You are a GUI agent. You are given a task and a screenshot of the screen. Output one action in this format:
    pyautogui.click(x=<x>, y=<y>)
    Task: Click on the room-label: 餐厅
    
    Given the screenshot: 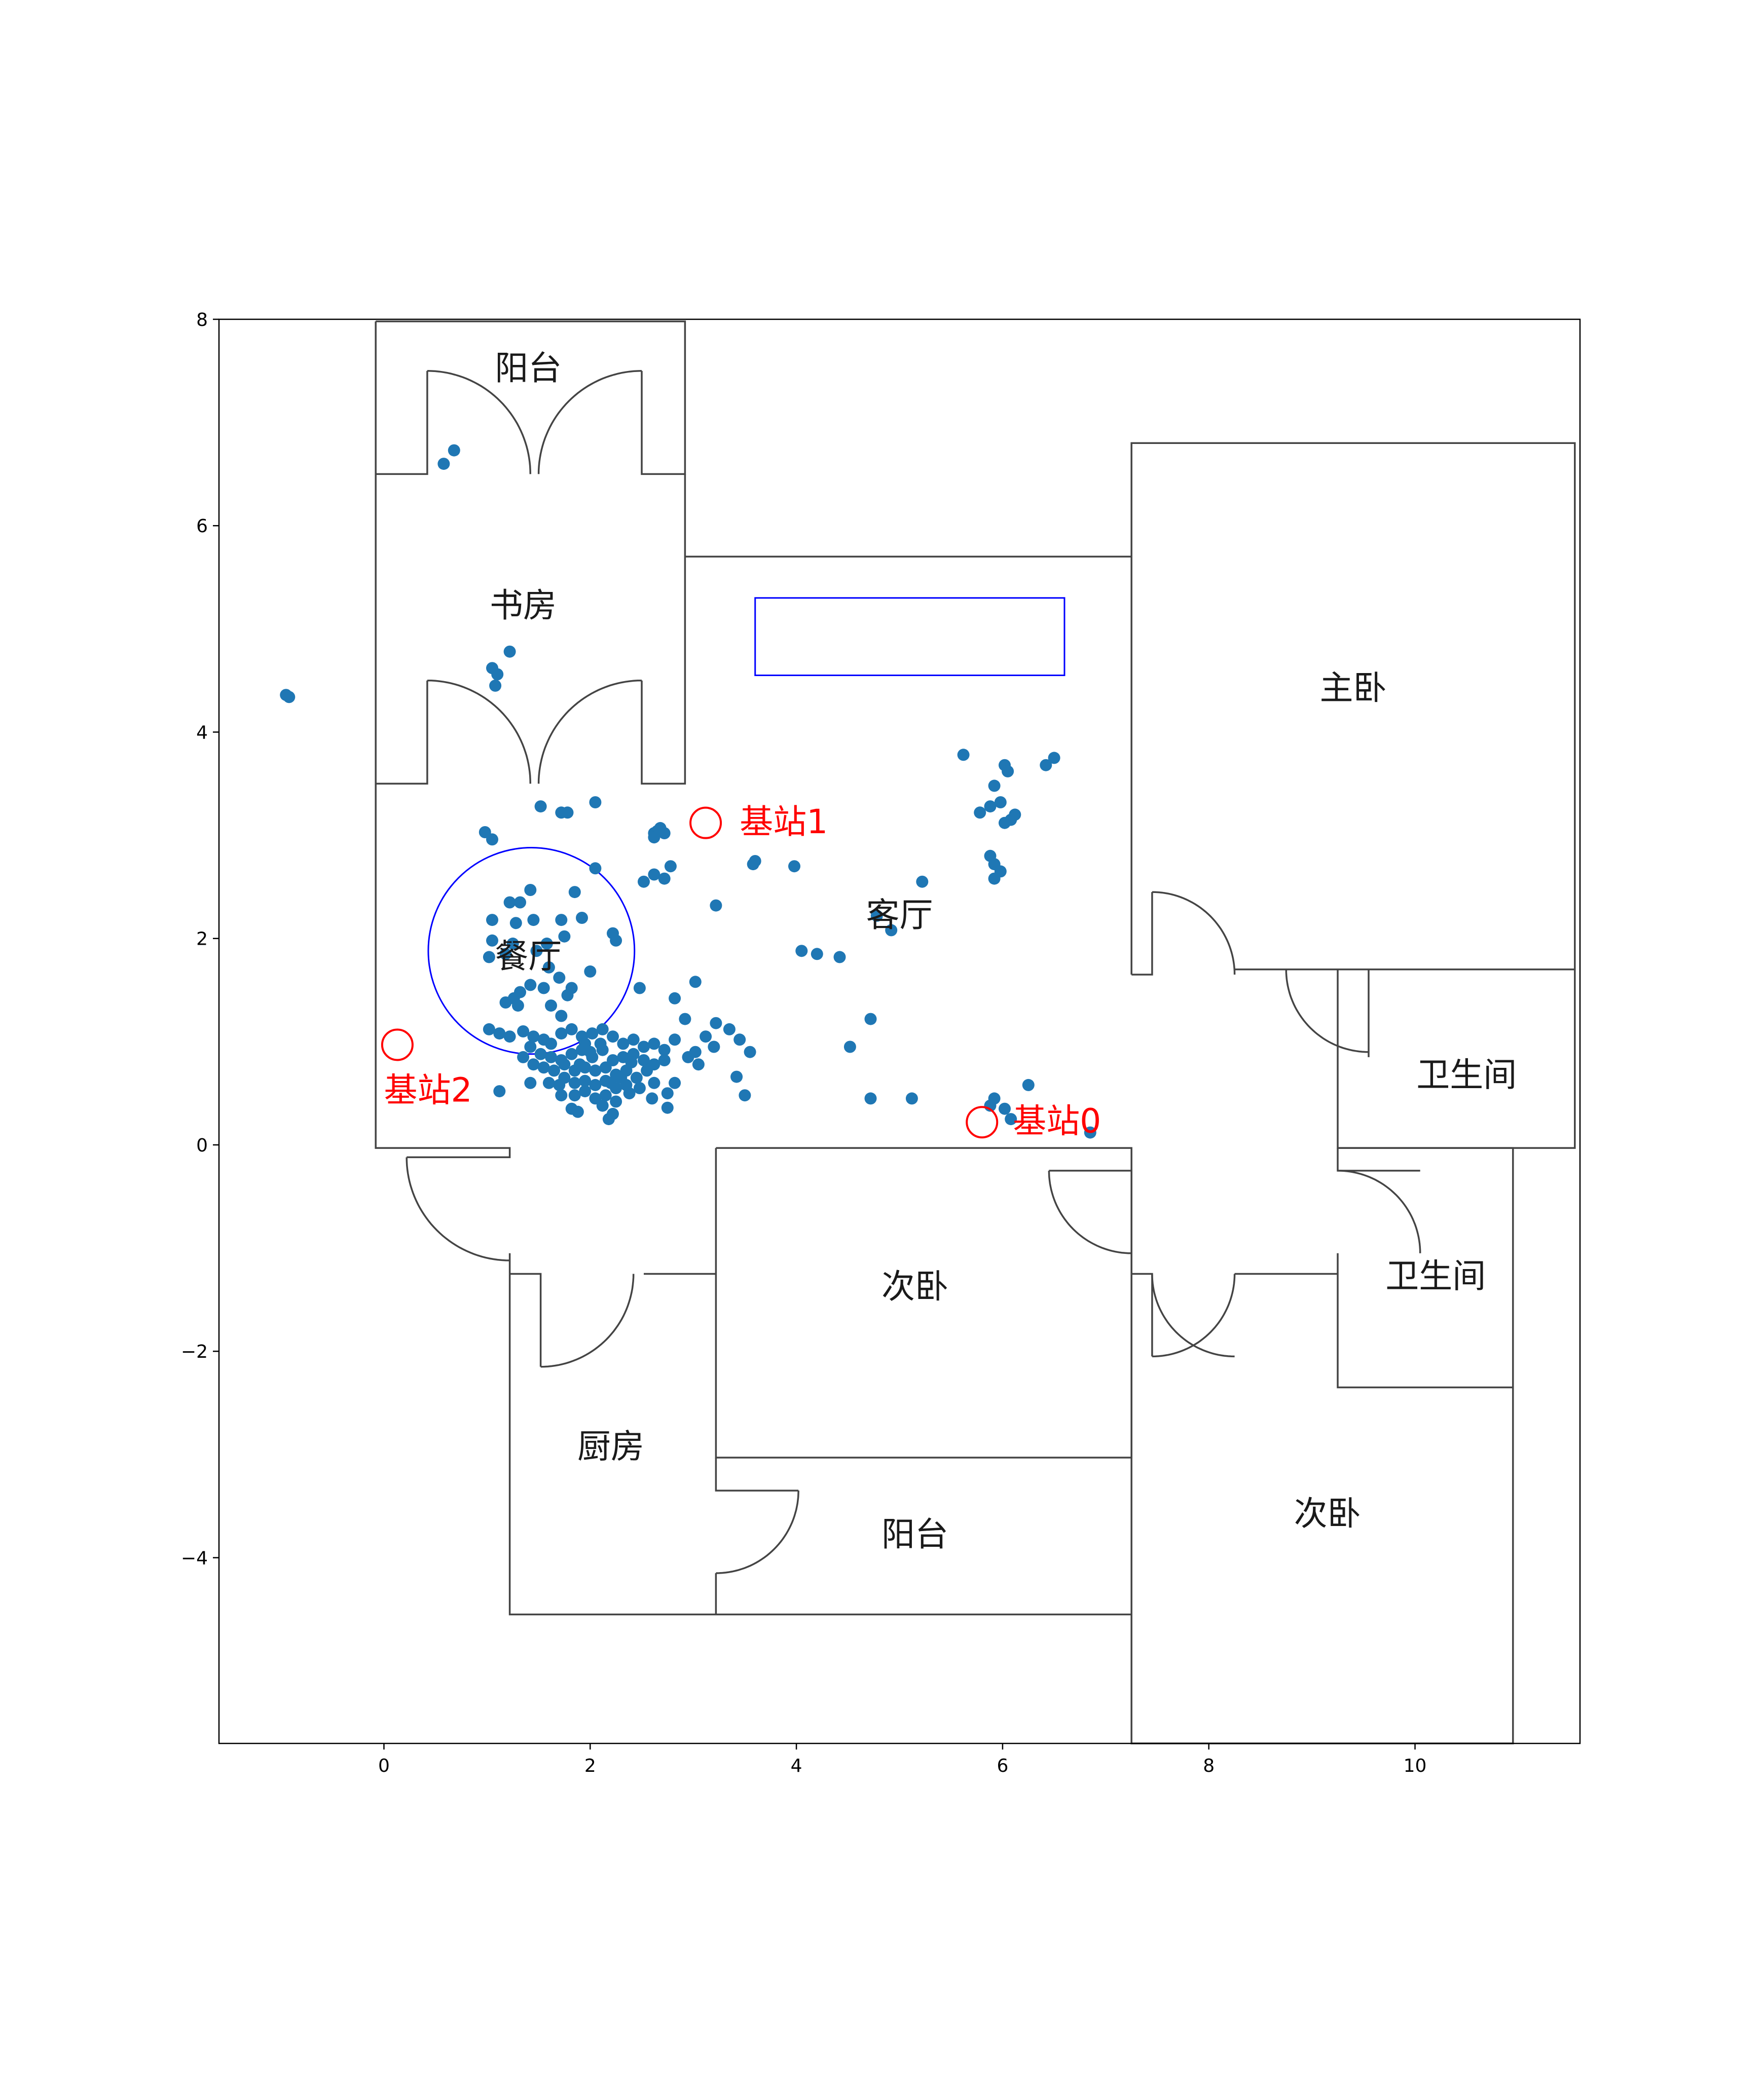 What is the action you would take?
    pyautogui.click(x=529, y=956)
    